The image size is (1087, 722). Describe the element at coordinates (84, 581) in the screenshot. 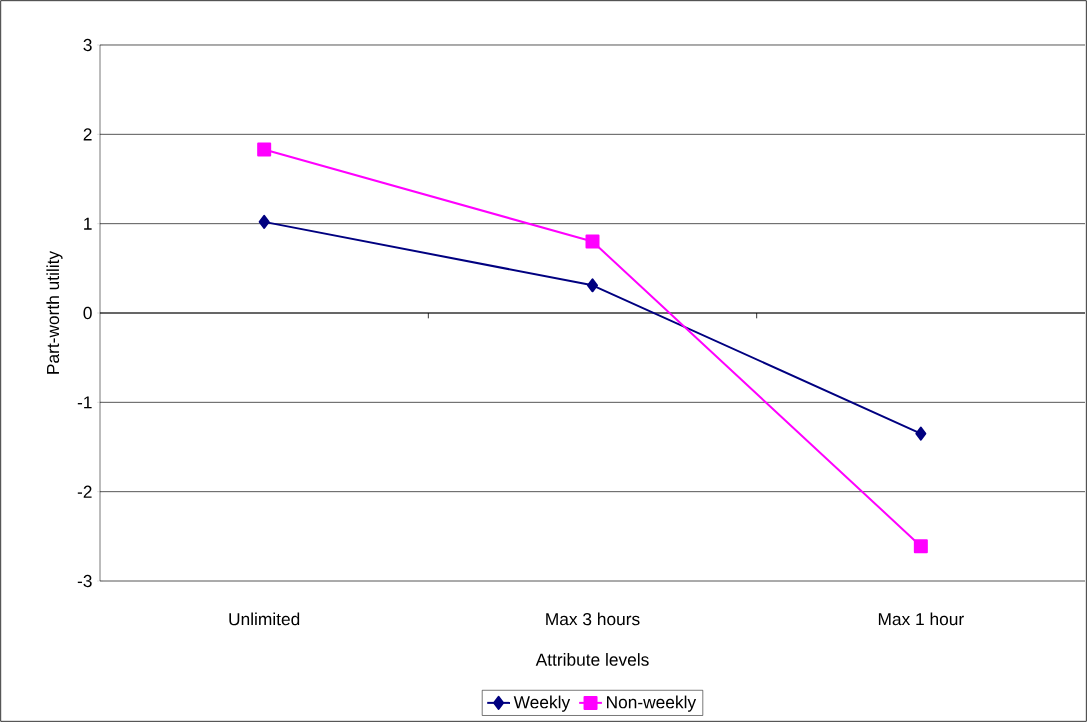

I see `y-tick-label: -3` at that location.